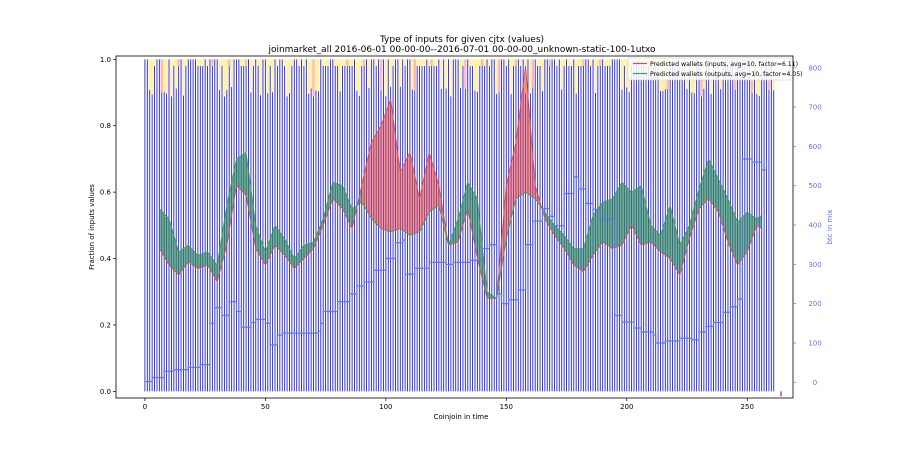 The width and height of the screenshot is (900, 450). What do you see at coordinates (105, 60) in the screenshot?
I see `y-tick-label: 1.0` at bounding box center [105, 60].